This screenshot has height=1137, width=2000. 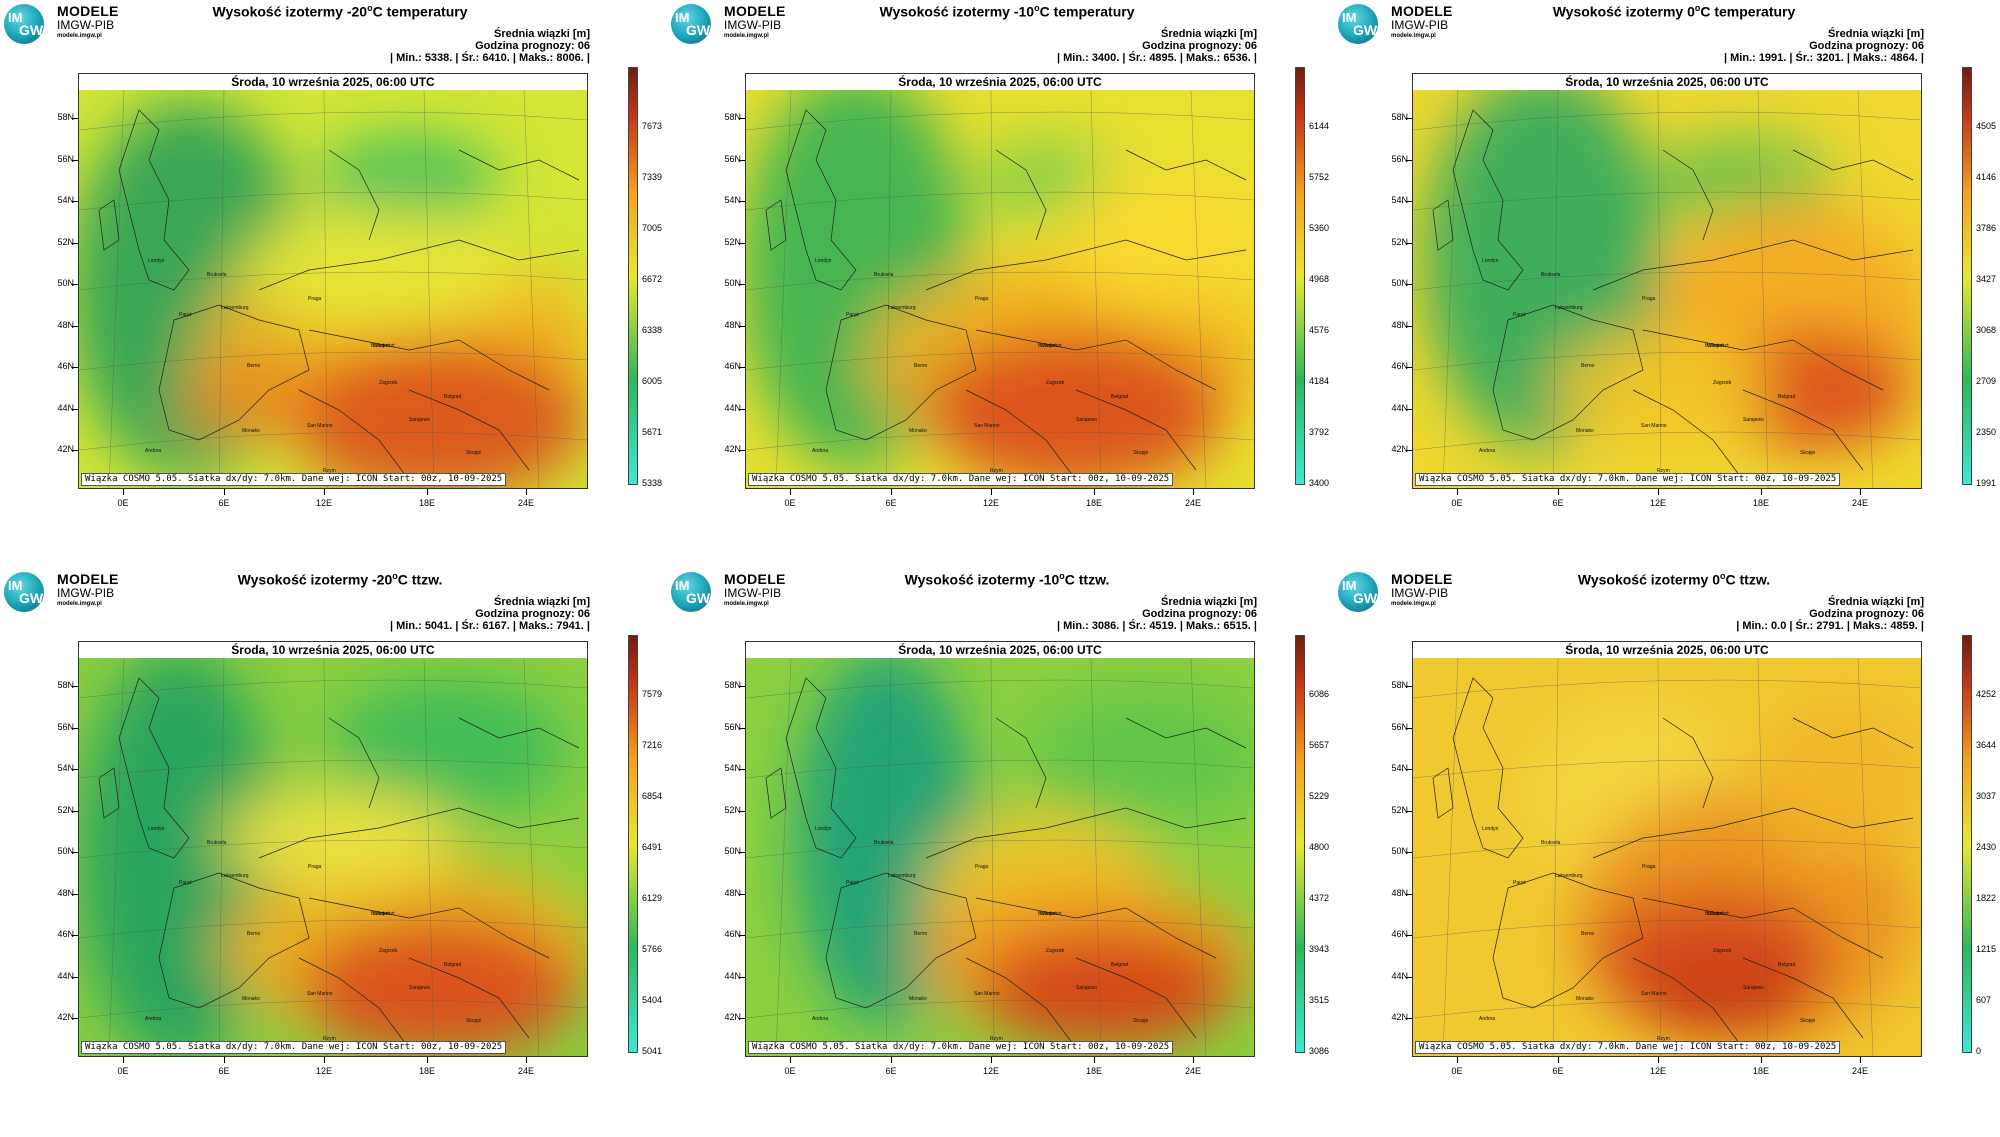 What do you see at coordinates (732, 449) in the screenshot?
I see `lat-tick-label: 42N` at bounding box center [732, 449].